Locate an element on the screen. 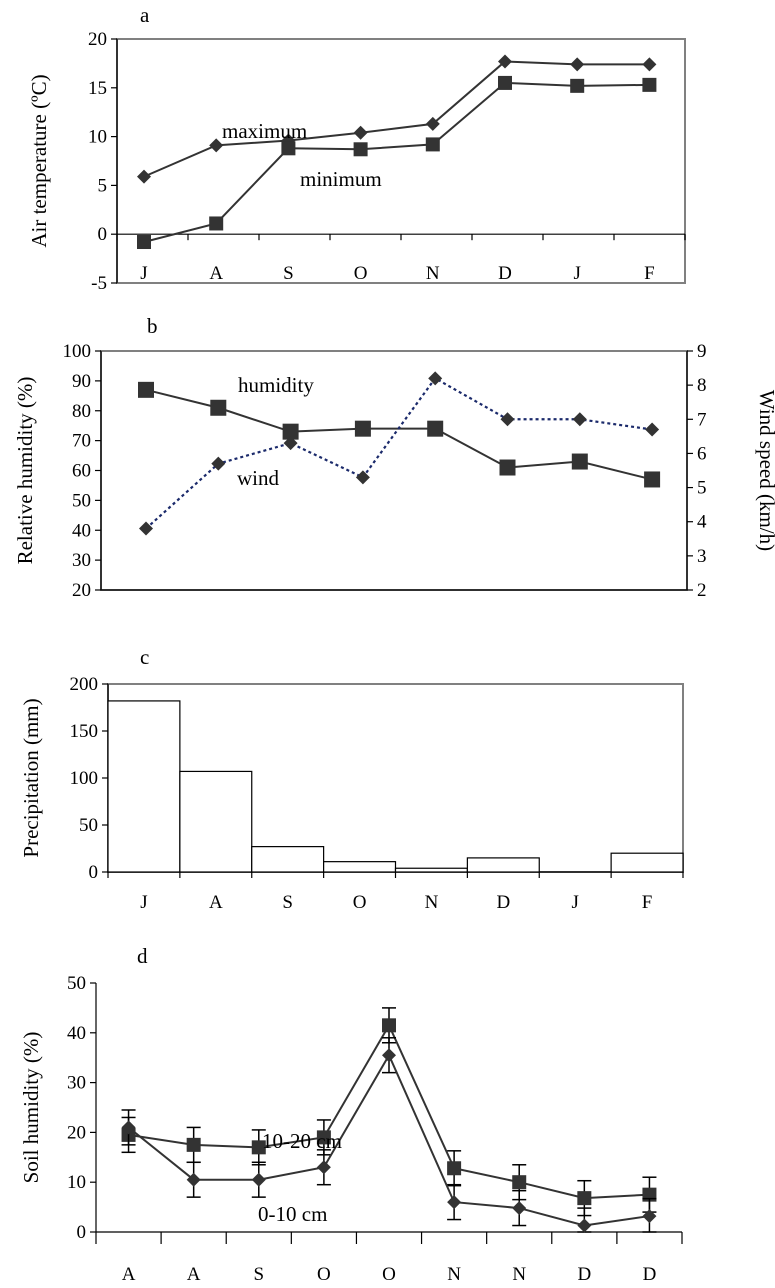 The height and width of the screenshot is (1288, 775). y2-tick-label: 9 is located at coordinates (702, 351).